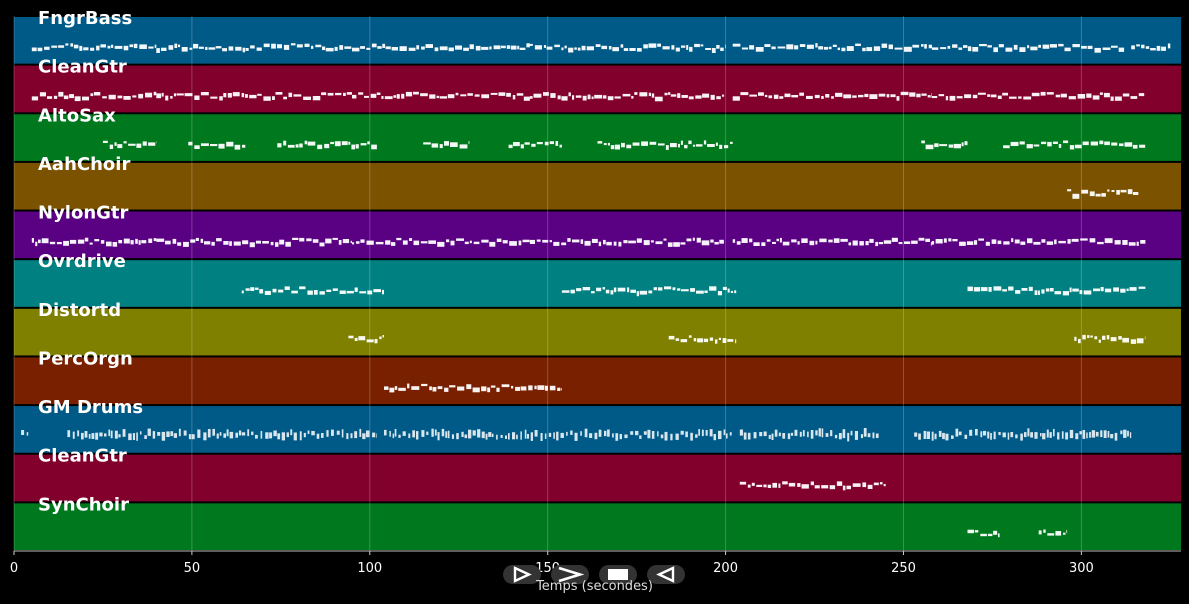  What do you see at coordinates (618, 574) in the screenshot?
I see `stop-button` at bounding box center [618, 574].